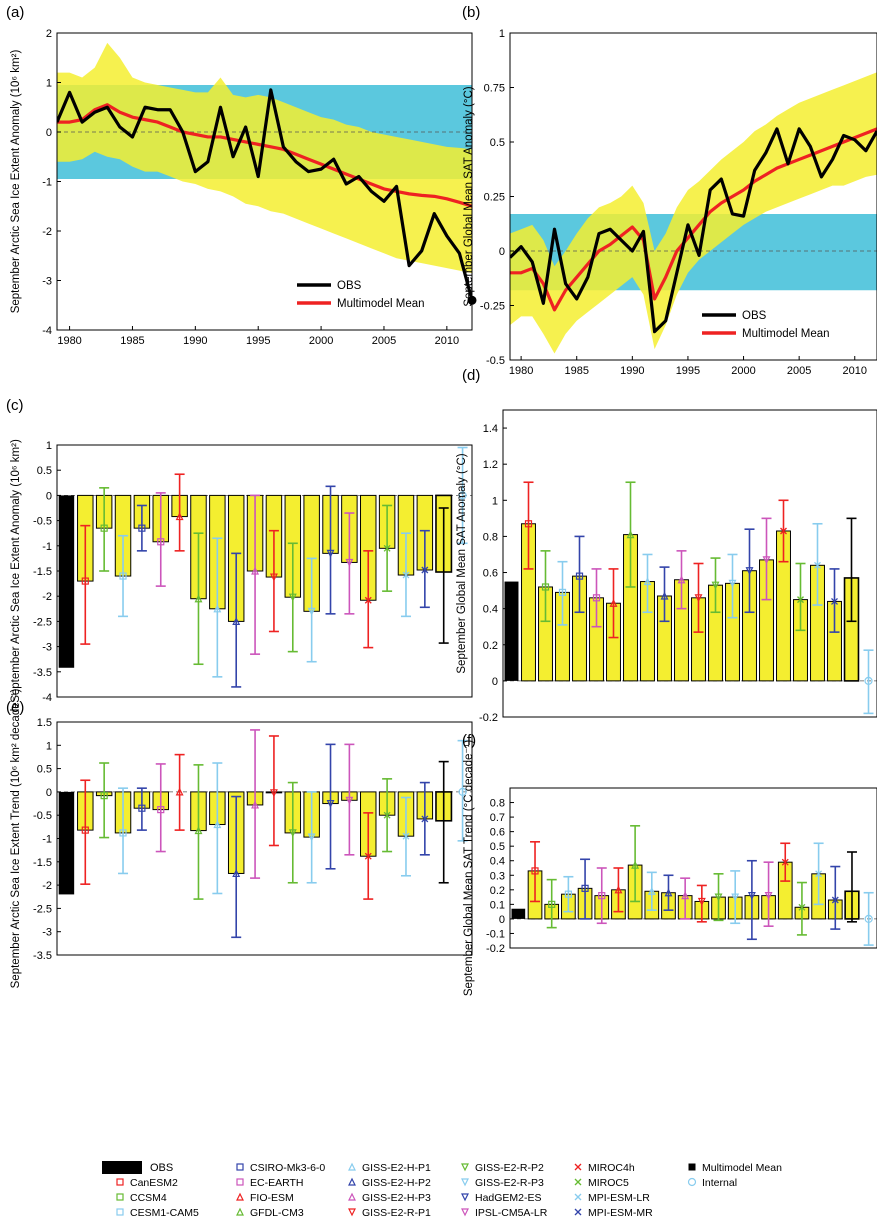 This screenshot has height=1222, width=877. What do you see at coordinates (495, 949) in the screenshot?
I see `y-tick-label: -0.2` at bounding box center [495, 949].